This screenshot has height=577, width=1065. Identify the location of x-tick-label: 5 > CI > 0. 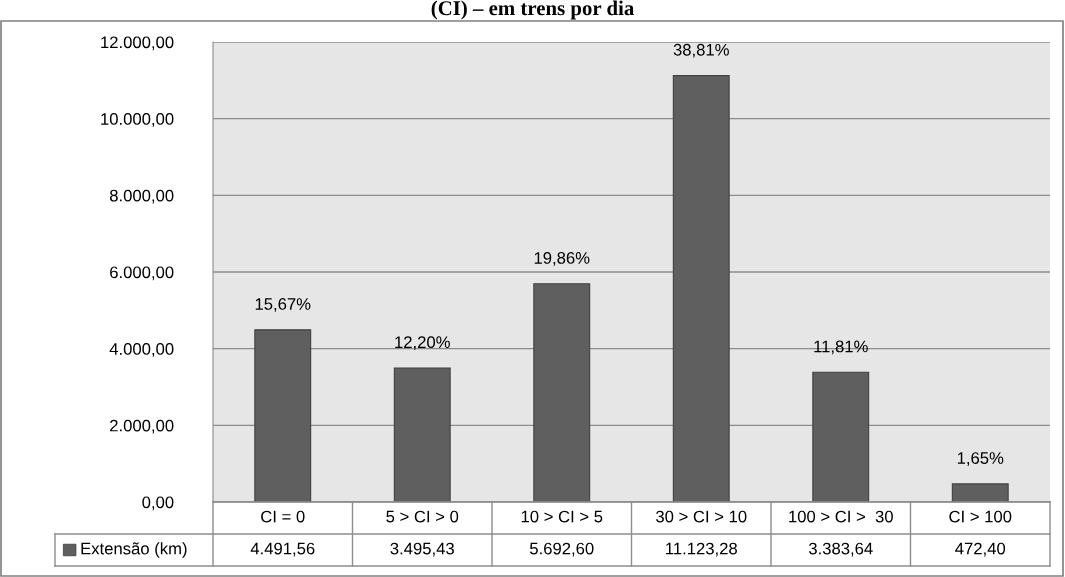
(422, 516).